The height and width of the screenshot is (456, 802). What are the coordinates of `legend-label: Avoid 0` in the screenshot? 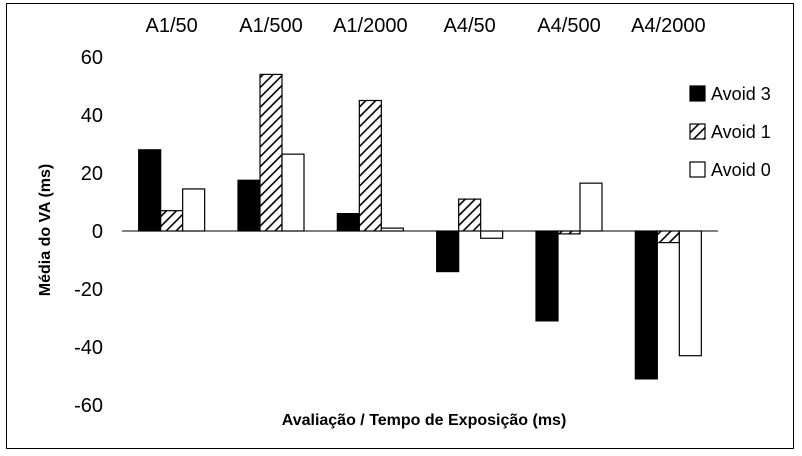 It's located at (741, 170).